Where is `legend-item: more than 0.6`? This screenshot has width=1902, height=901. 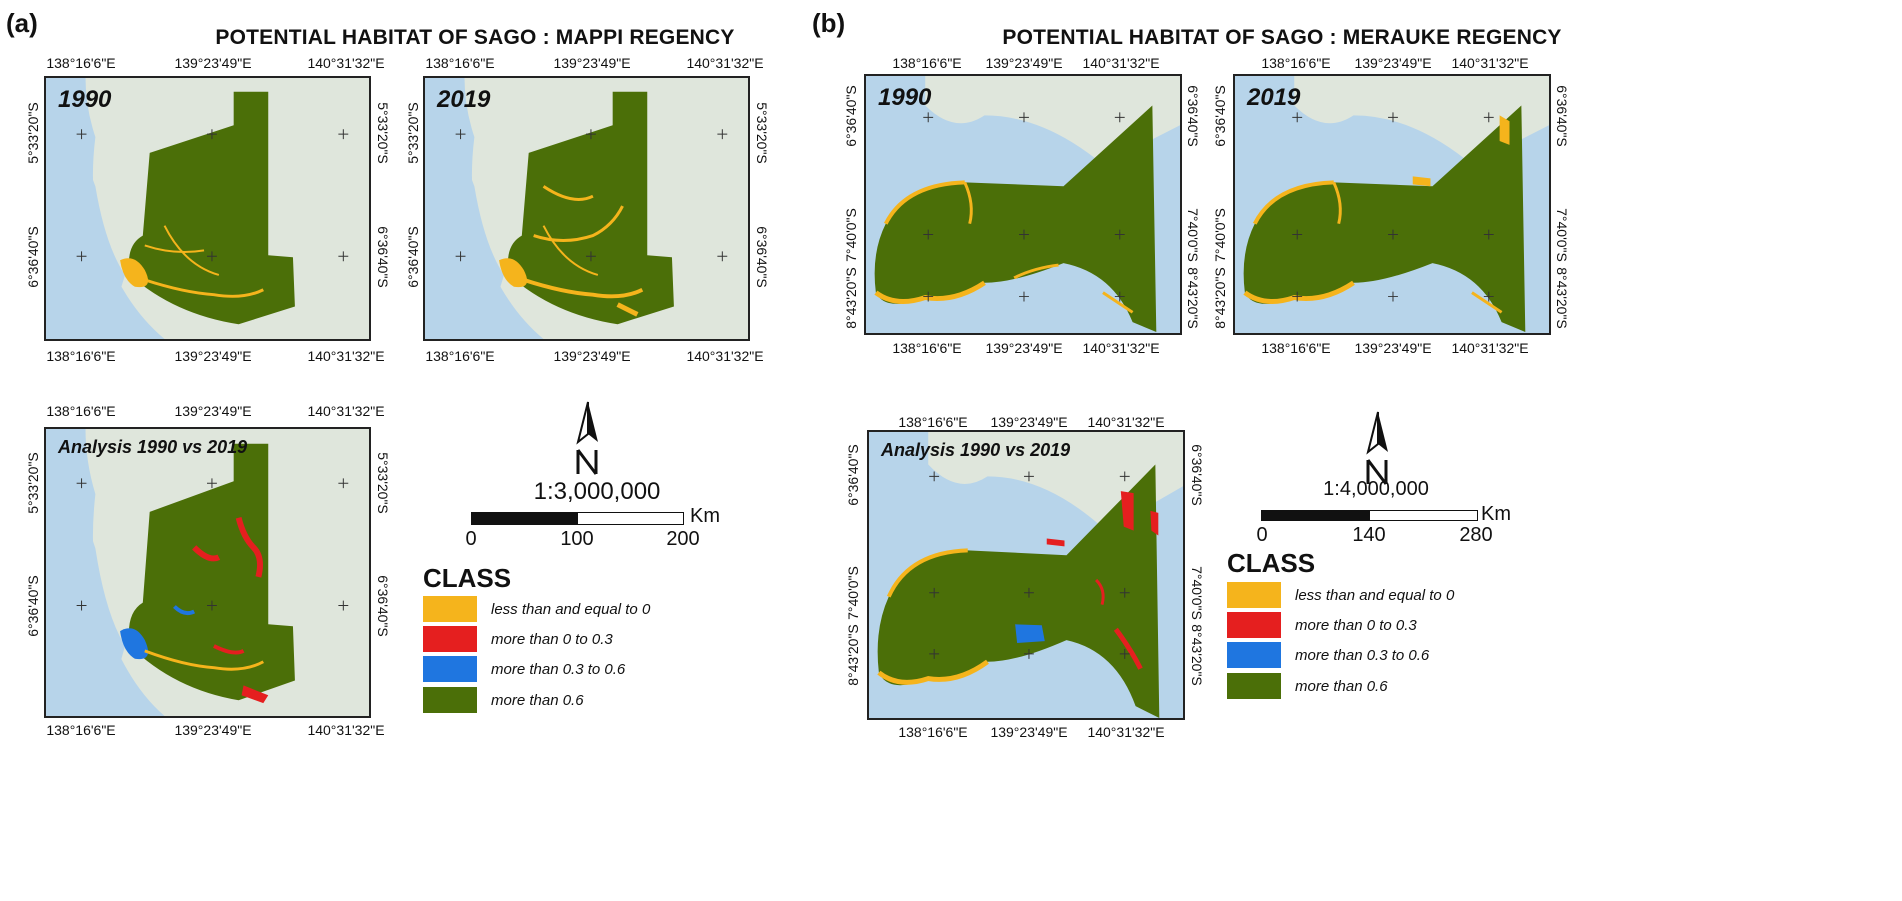 legend-item: more than 0.6 is located at coordinates (1307, 686).